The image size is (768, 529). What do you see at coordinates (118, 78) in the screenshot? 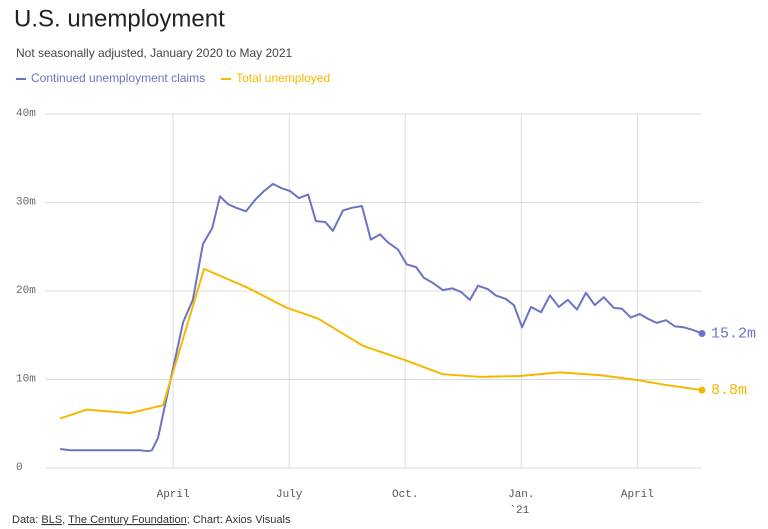
I see `legend-label: Continued unemployment claims` at bounding box center [118, 78].